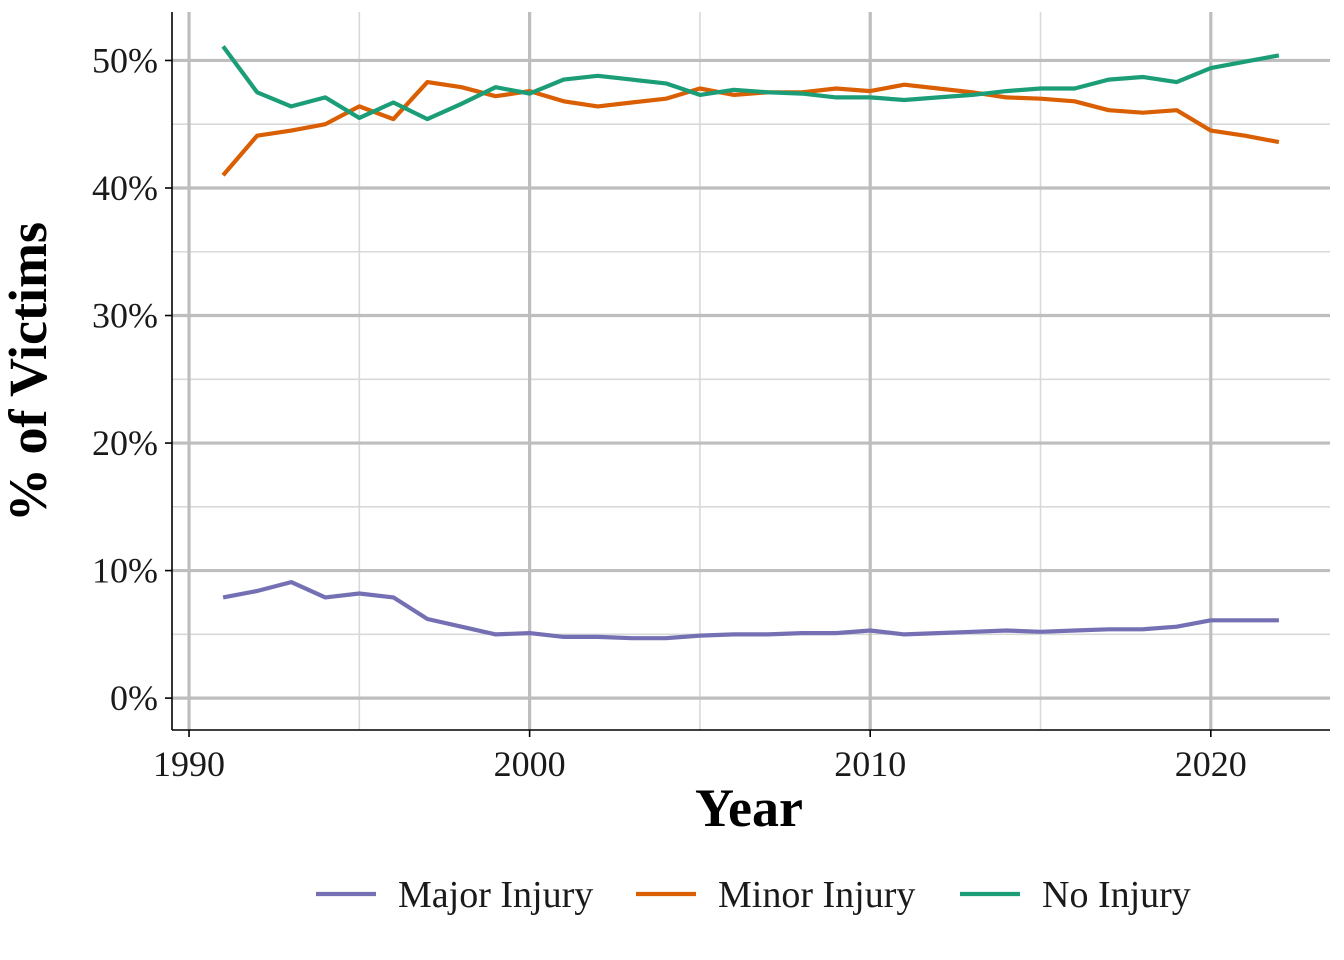  Describe the element at coordinates (495, 895) in the screenshot. I see `legend-label-major-injury: Major Injury` at that location.